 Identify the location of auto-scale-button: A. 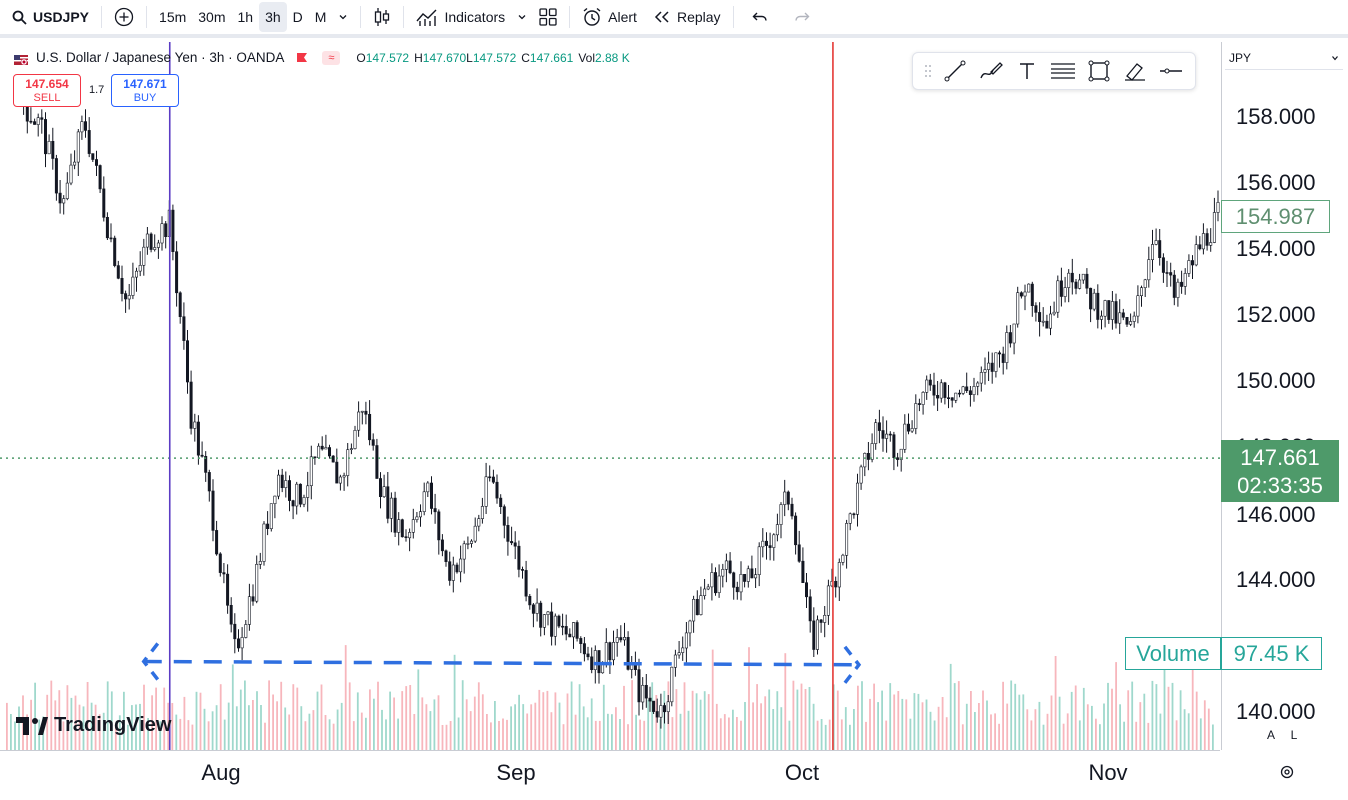
(1270, 734).